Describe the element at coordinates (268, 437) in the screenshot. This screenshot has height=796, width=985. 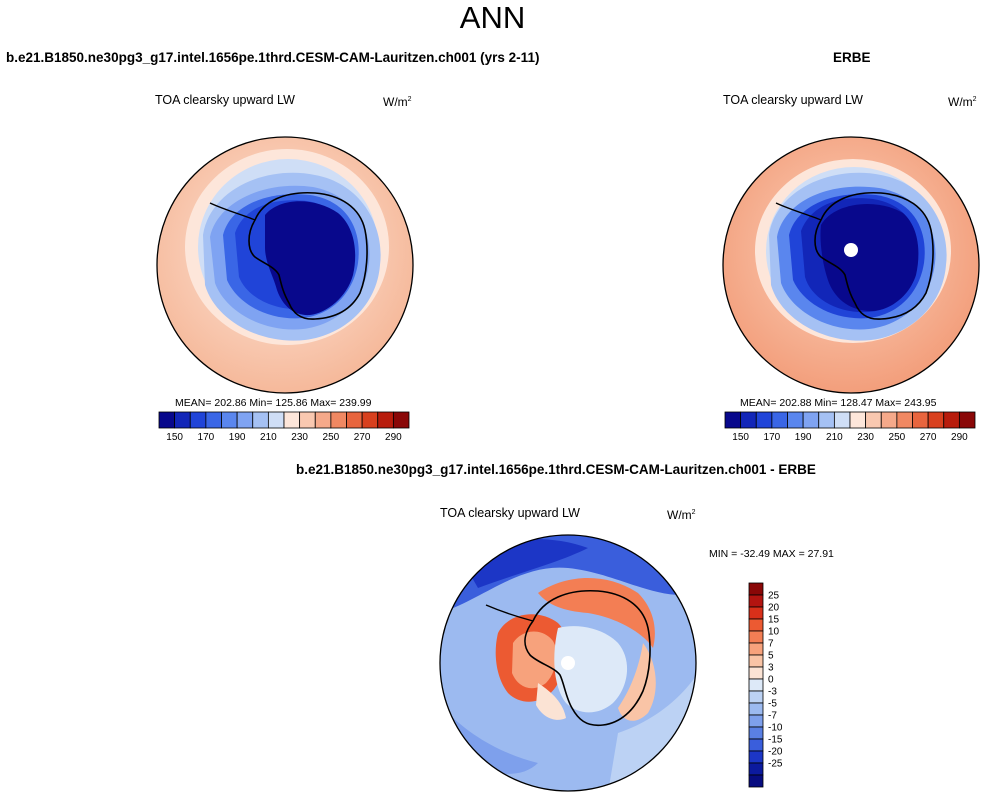
I see `panel-1-colorbar-tick-label: 210` at that location.